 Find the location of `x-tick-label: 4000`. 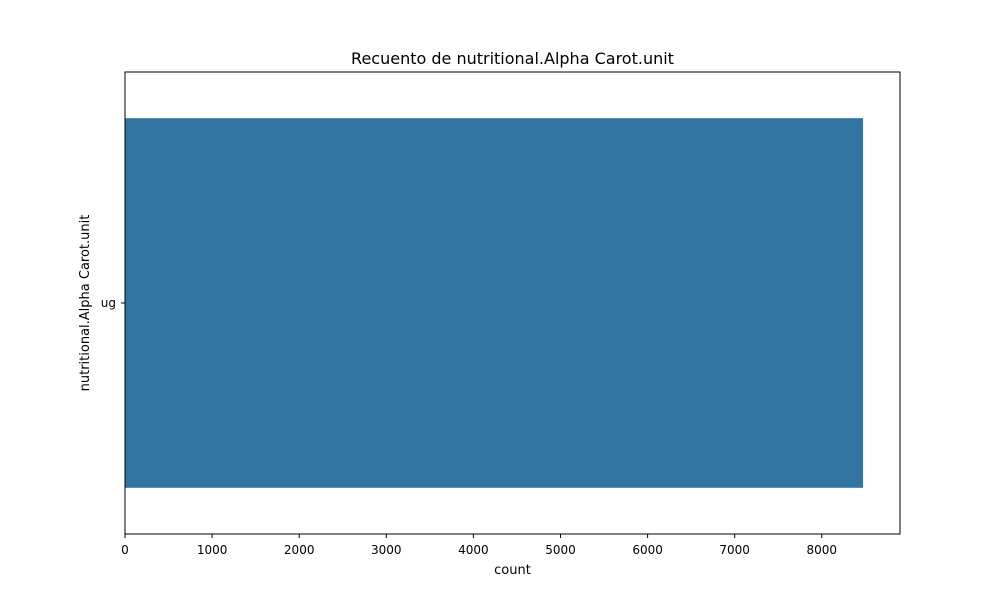

x-tick-label: 4000 is located at coordinates (473, 550).